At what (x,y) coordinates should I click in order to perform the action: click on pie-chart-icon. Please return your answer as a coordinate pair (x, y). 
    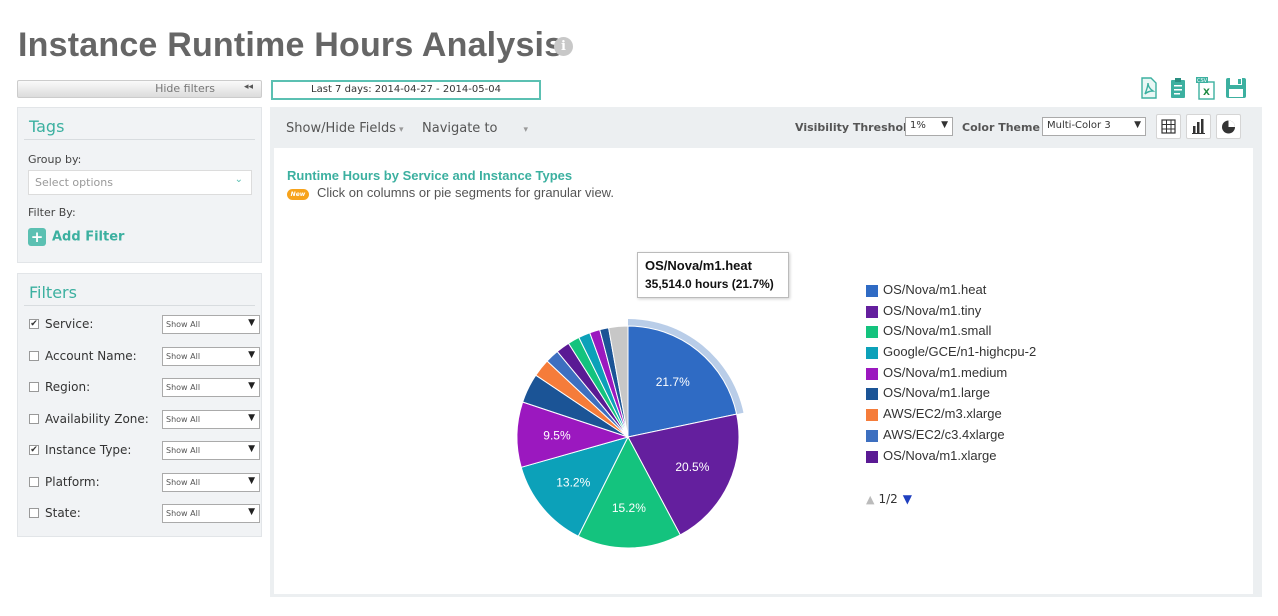
    Looking at the image, I should click on (1228, 127).